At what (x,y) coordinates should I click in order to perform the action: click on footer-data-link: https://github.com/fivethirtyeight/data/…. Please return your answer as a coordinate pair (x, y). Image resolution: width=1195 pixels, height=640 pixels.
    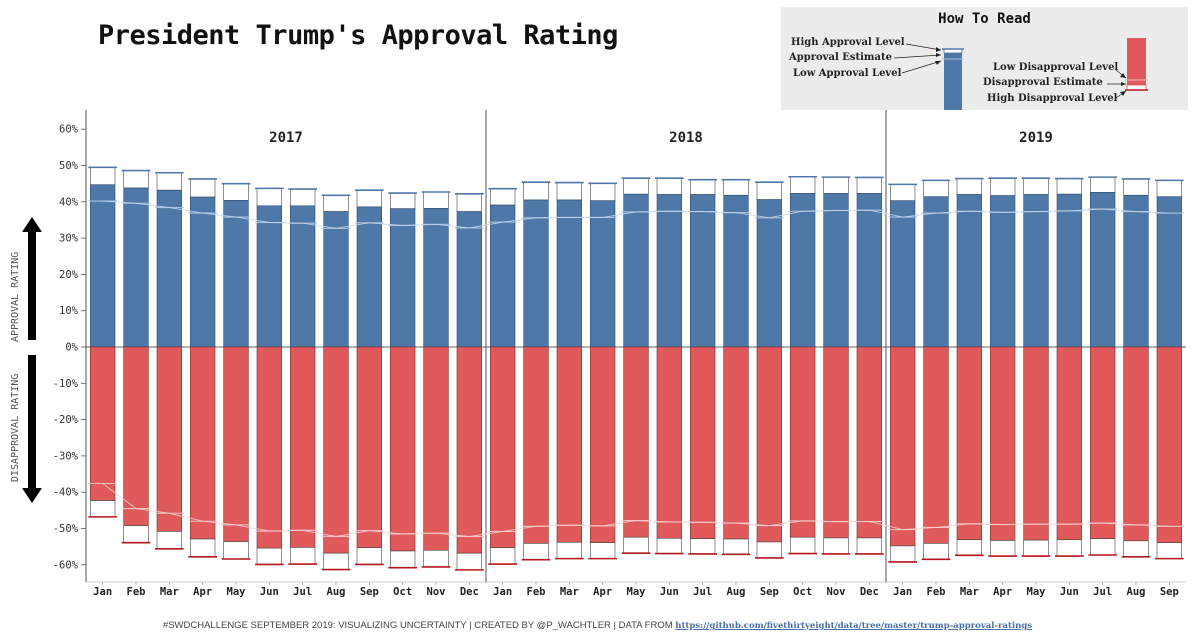
    Looking at the image, I should click on (854, 626).